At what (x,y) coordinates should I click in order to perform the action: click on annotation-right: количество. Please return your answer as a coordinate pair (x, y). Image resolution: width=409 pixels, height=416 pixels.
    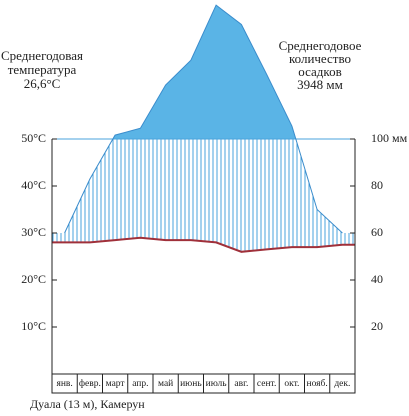
    Looking at the image, I should click on (320, 58).